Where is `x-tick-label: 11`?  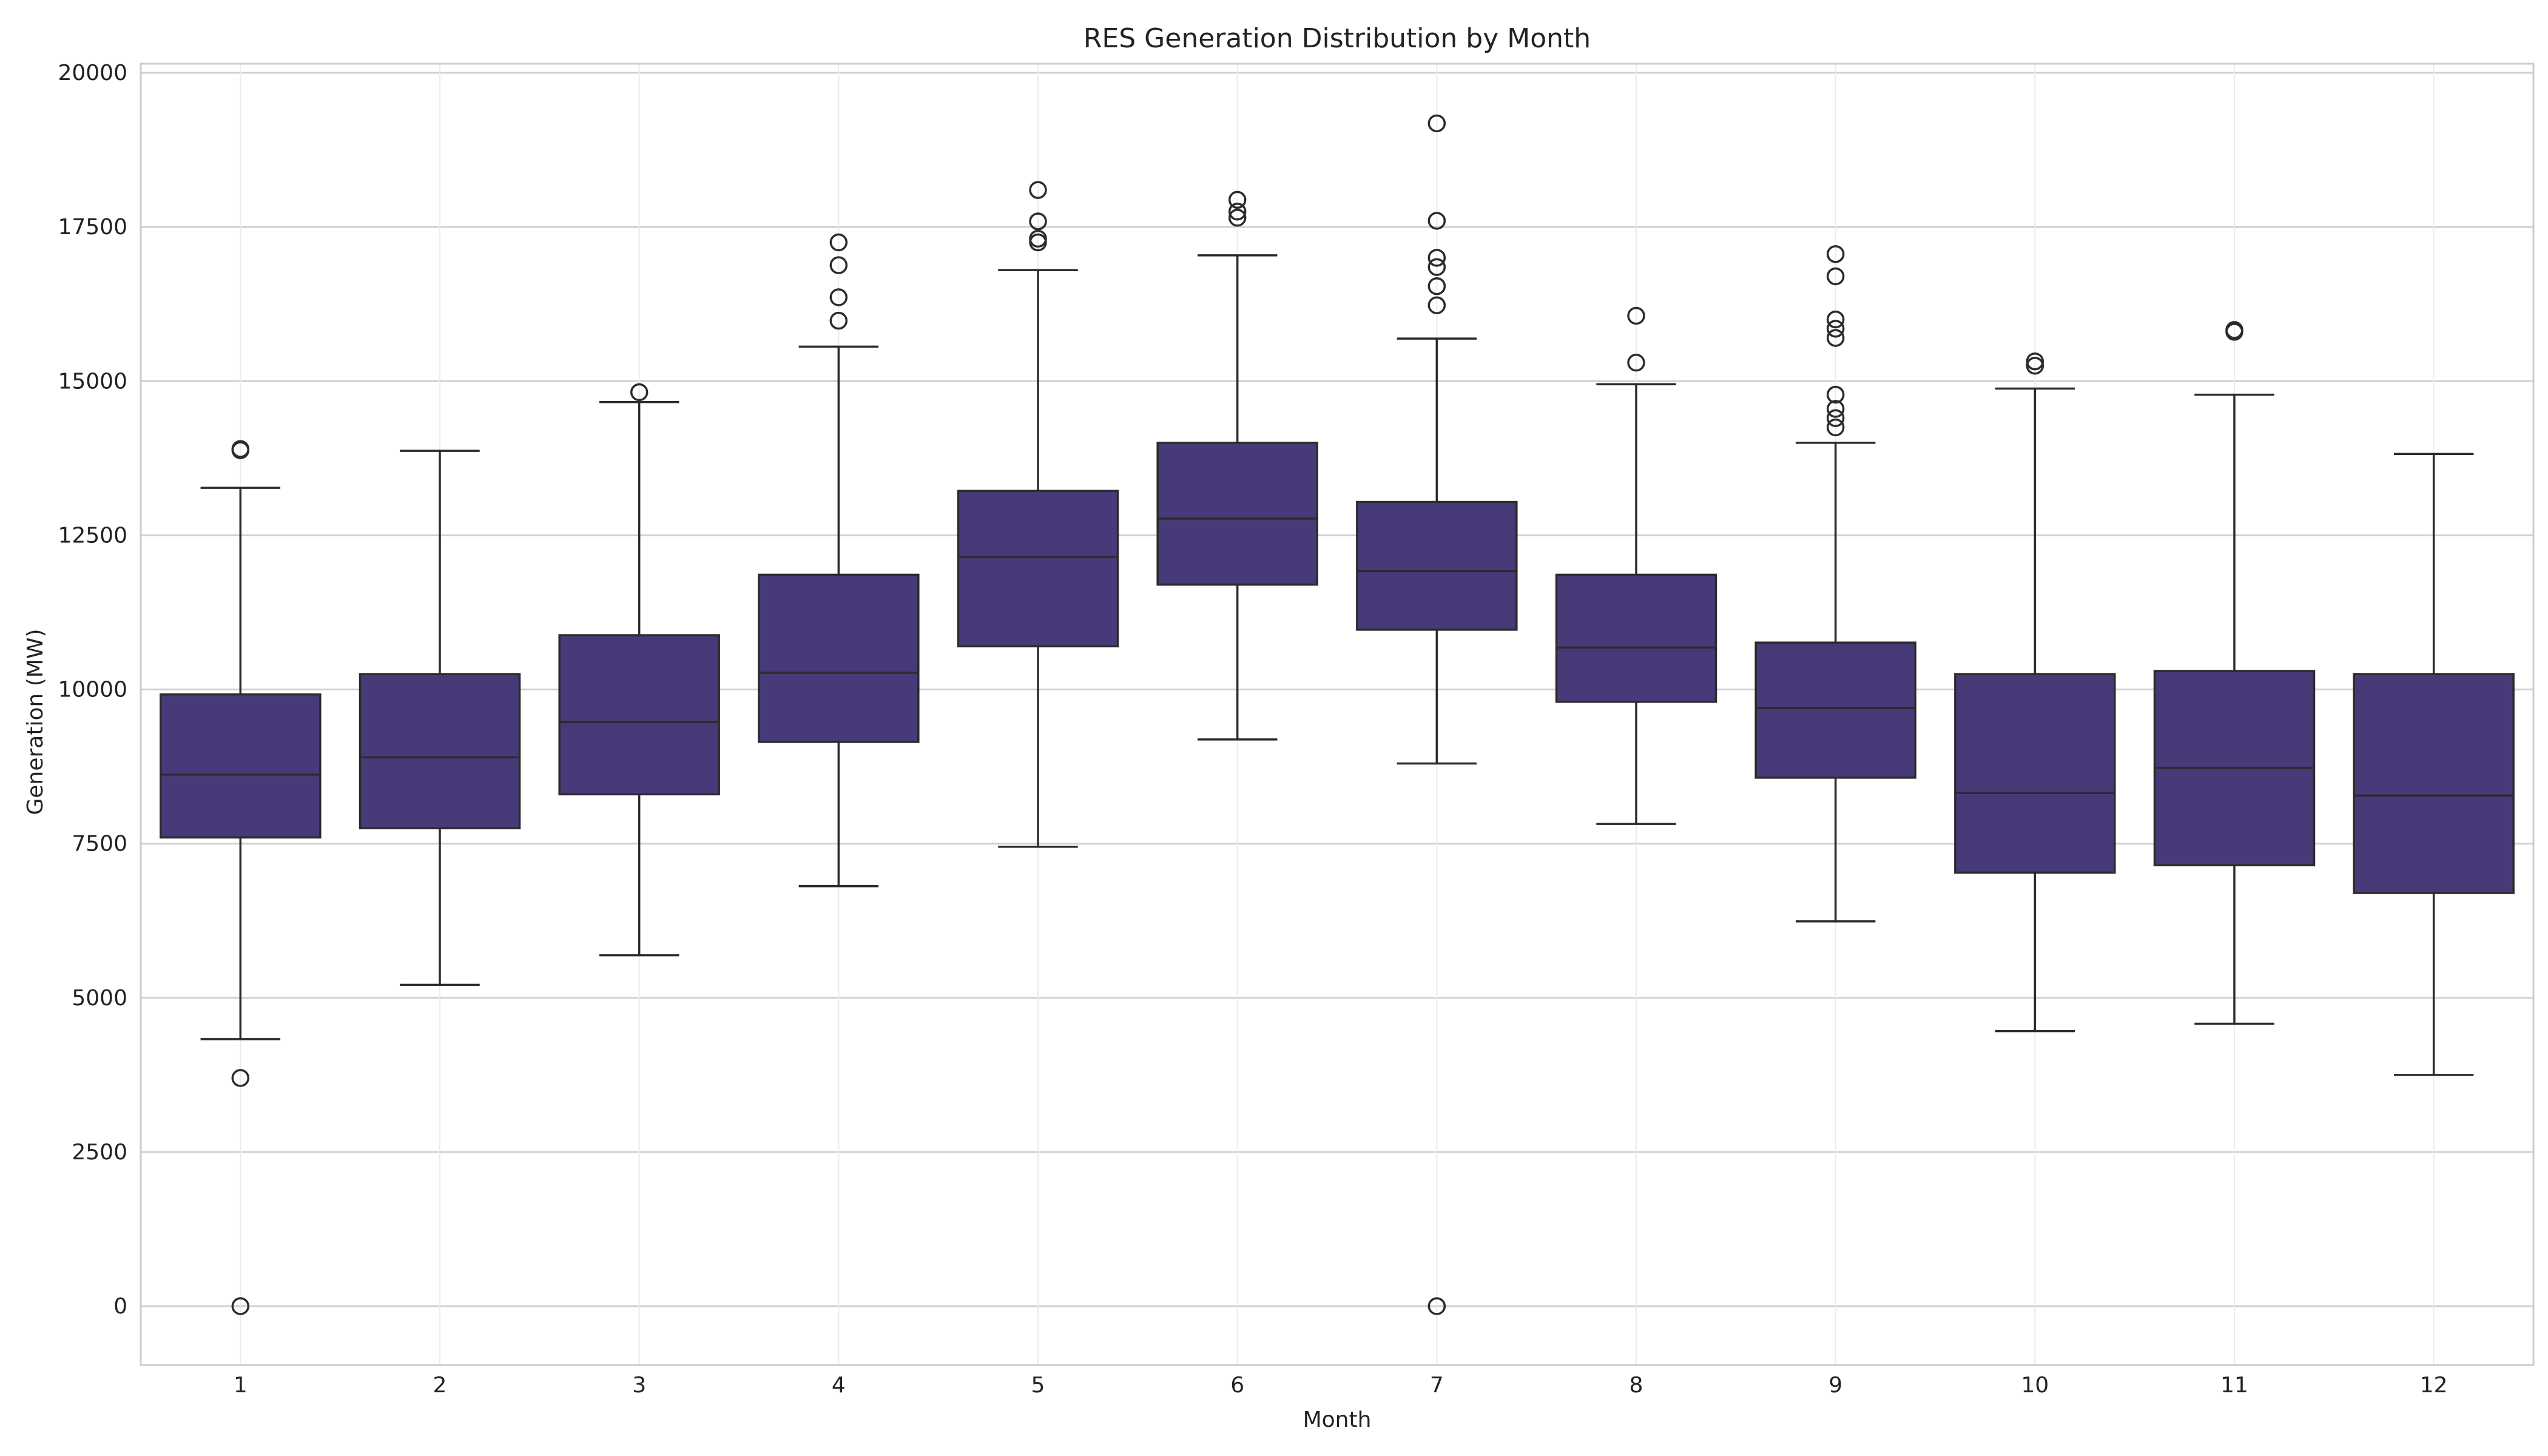
x-tick-label: 11 is located at coordinates (2234, 1385).